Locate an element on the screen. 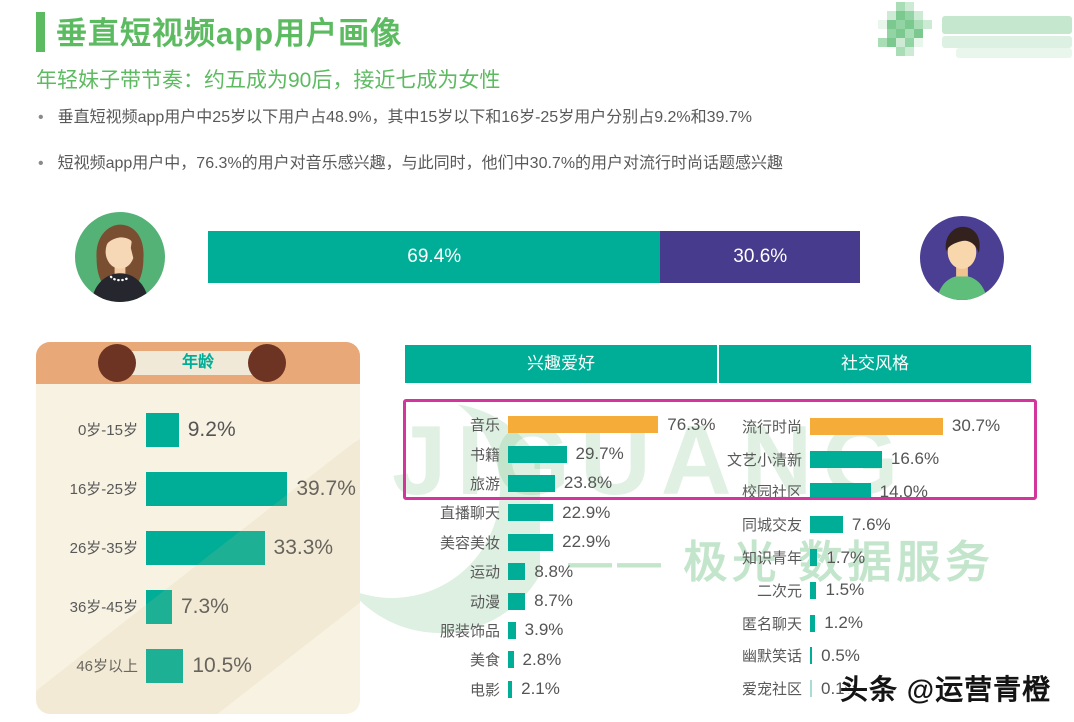  value-label: 0.5% is located at coordinates (840, 655).